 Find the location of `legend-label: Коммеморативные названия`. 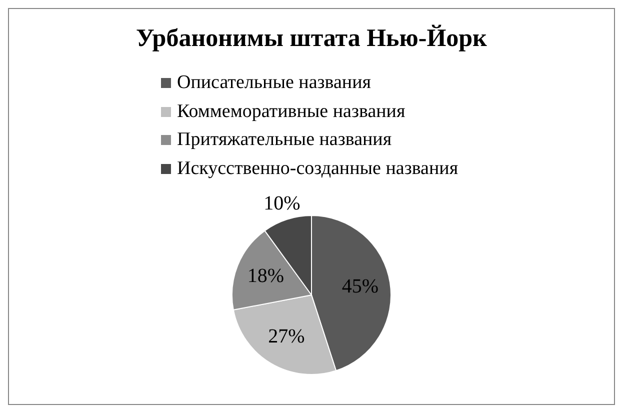

legend-label: Коммеморативные названия is located at coordinates (291, 111).